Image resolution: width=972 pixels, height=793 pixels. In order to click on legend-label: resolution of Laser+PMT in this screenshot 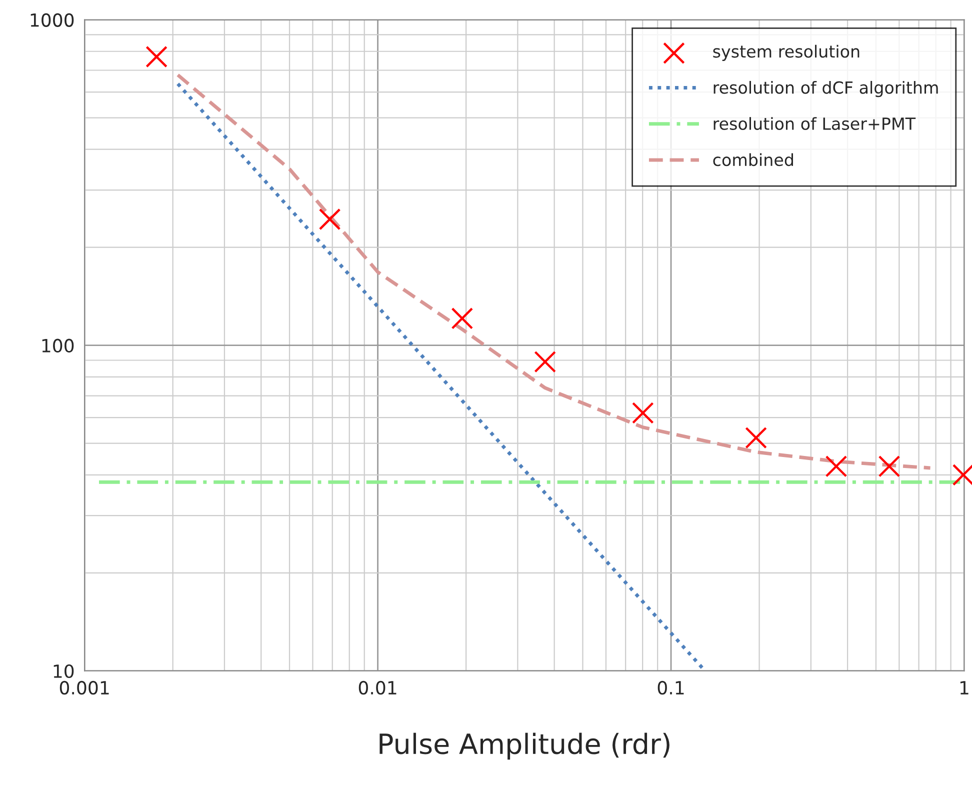, I will do `click(815, 123)`.